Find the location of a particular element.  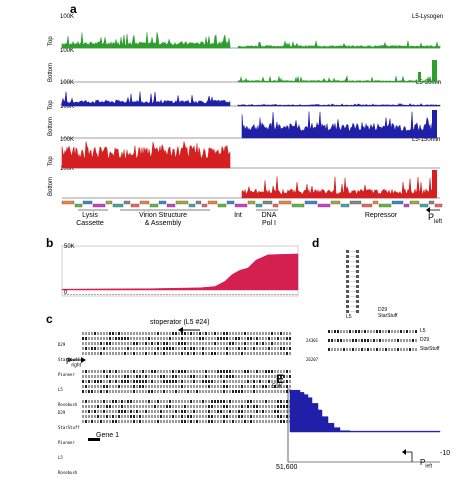

coverage-30min-top-right is located at coordinates (339, 105).